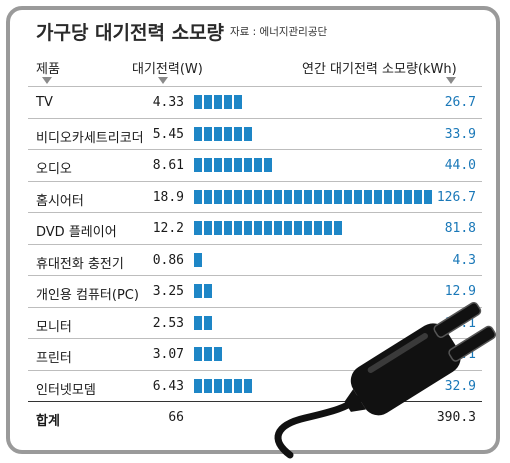  I want to click on annual-usage-value: 12.9, so click(460, 291).